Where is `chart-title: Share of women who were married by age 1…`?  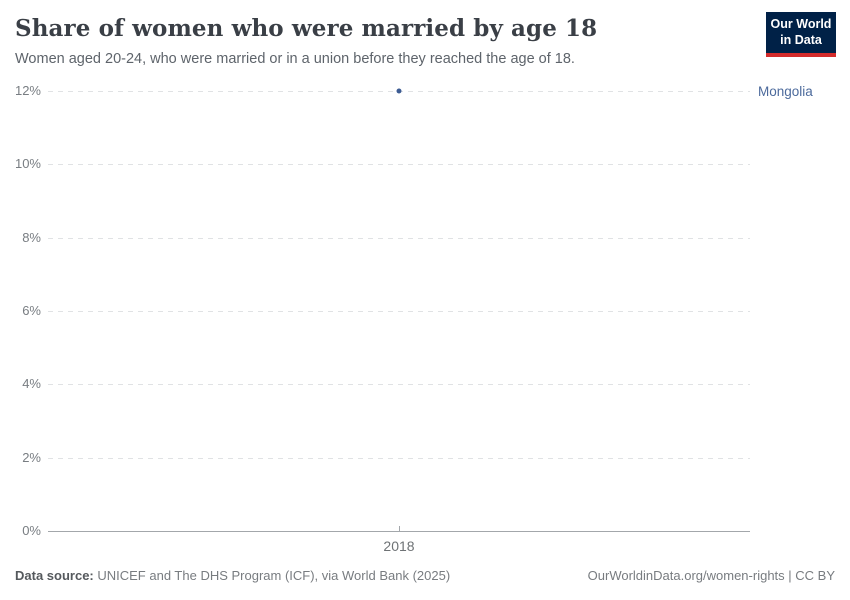
chart-title: Share of women who were married by age 1… is located at coordinates (306, 28).